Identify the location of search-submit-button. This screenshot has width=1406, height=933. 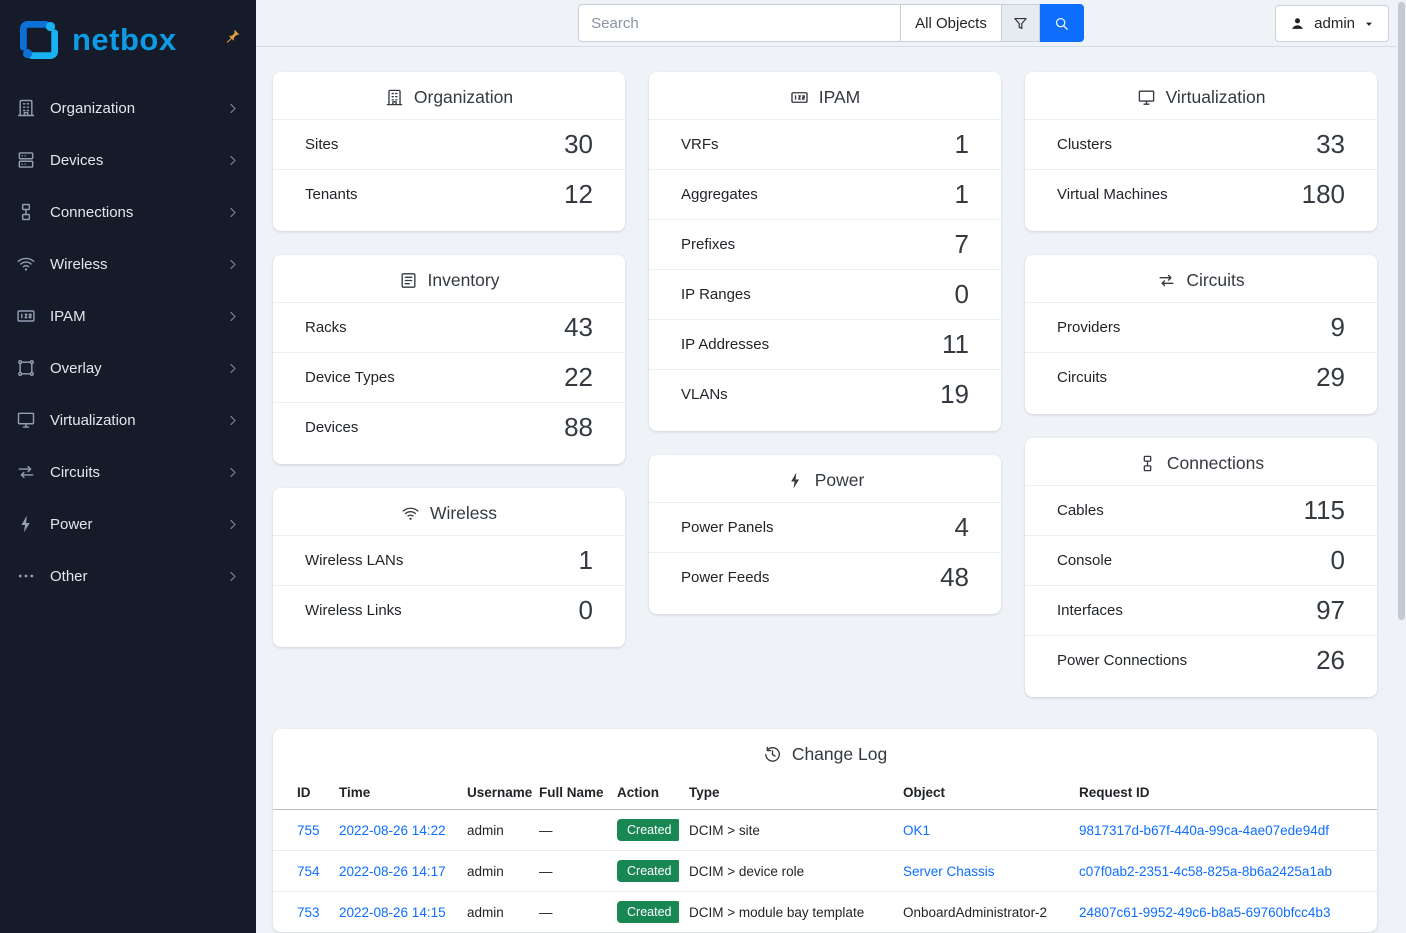
(1061, 23).